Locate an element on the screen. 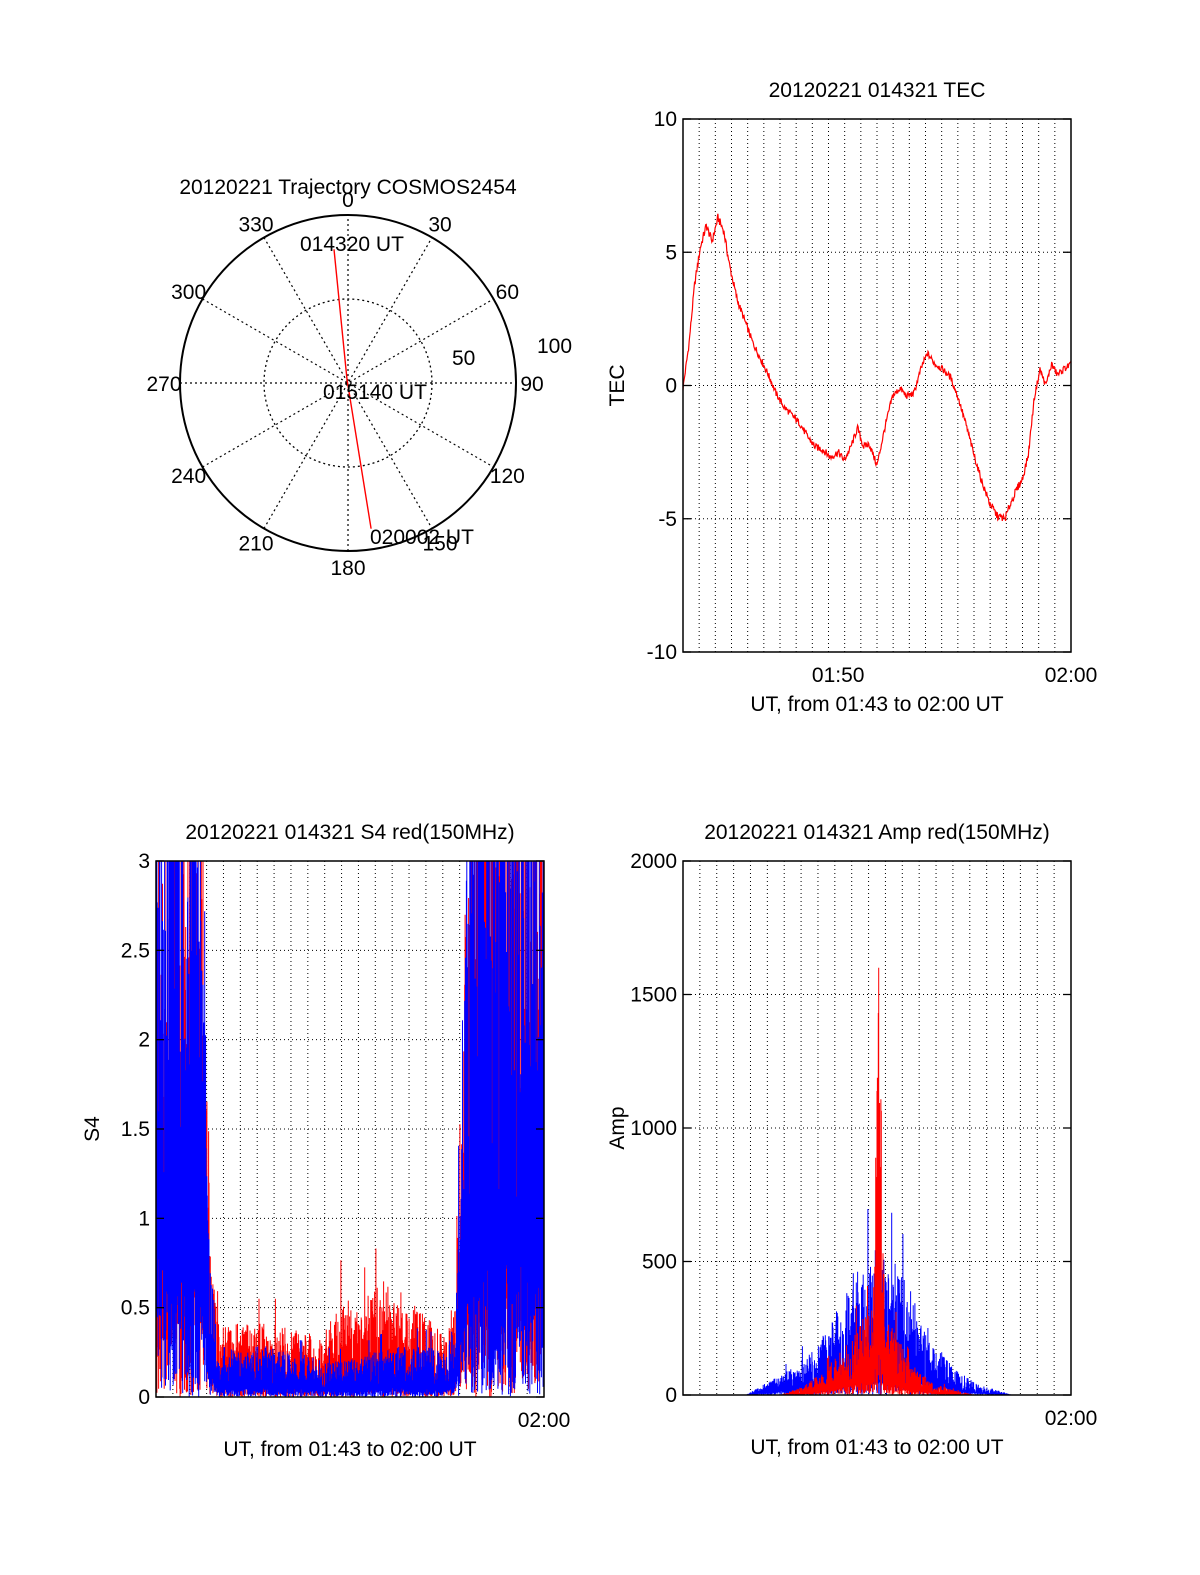 Image resolution: width=1200 pixels, height=1575 pixels. plot-title: 20120221 014321 TEC is located at coordinates (877, 90).